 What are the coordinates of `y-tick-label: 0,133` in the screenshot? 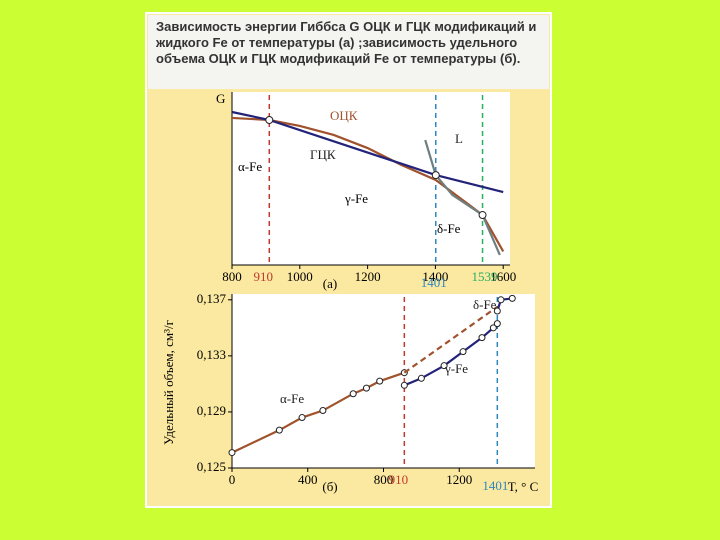 It's located at (211, 354).